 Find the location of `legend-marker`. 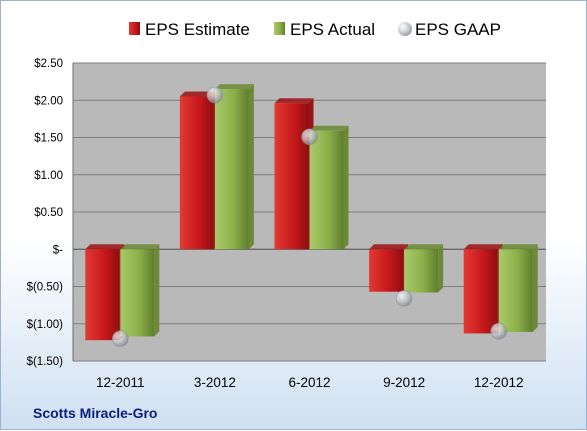

legend-marker is located at coordinates (405, 29).